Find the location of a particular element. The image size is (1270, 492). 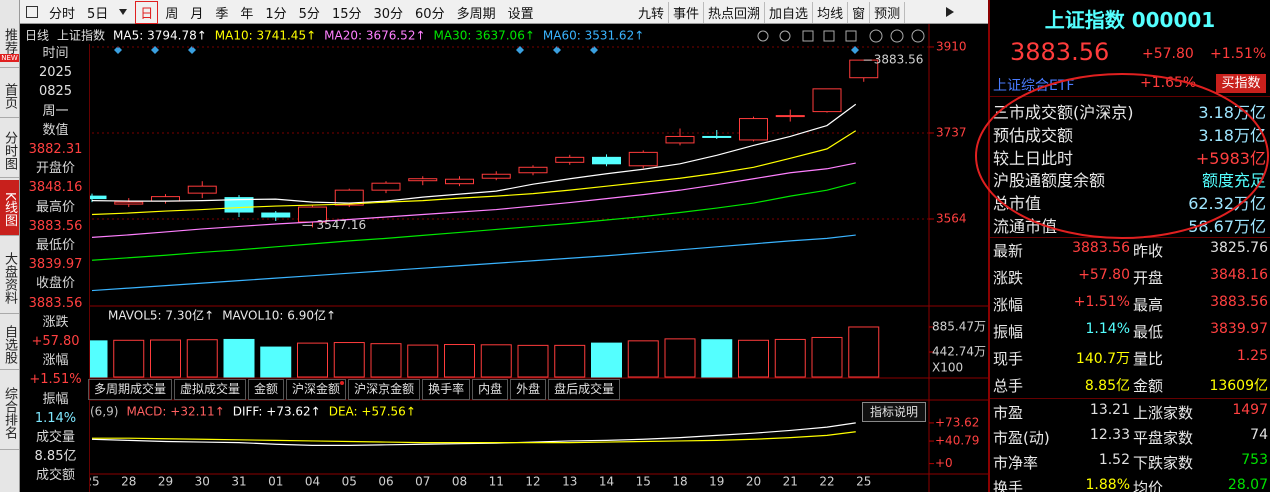

table-value: 3883.56 is located at coordinates (1239, 302).